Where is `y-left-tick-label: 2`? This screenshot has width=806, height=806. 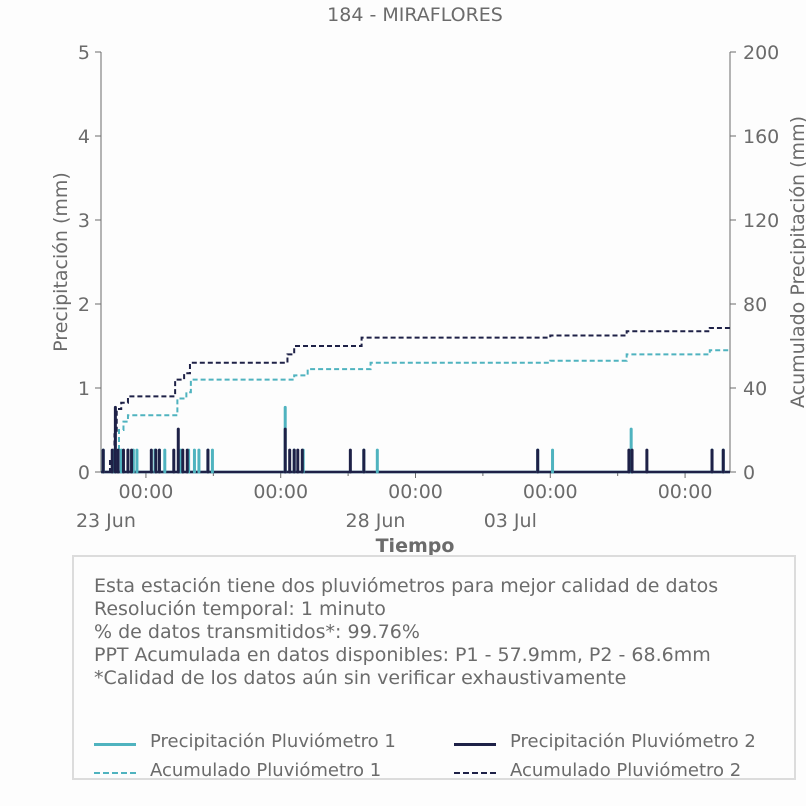
y-left-tick-label: 2 is located at coordinates (84, 305).